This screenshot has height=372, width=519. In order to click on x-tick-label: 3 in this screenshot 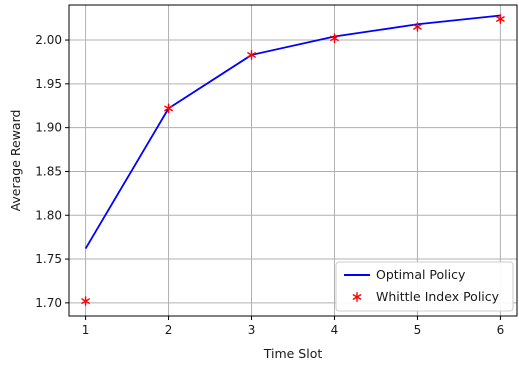, I will do `click(252, 330)`.